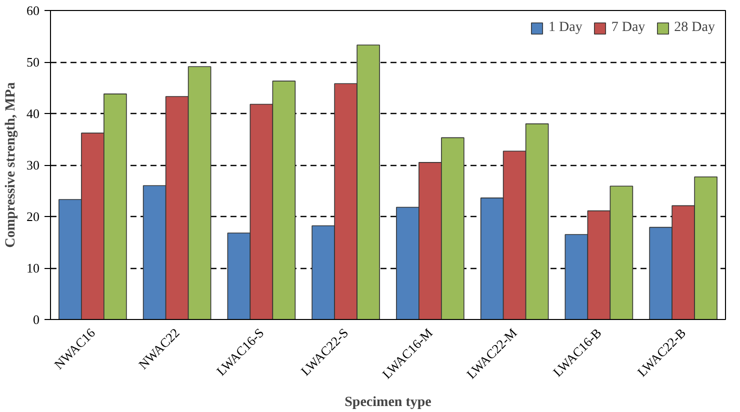 This screenshot has width=740, height=412. I want to click on legend-label: 7 Day, so click(628, 28).